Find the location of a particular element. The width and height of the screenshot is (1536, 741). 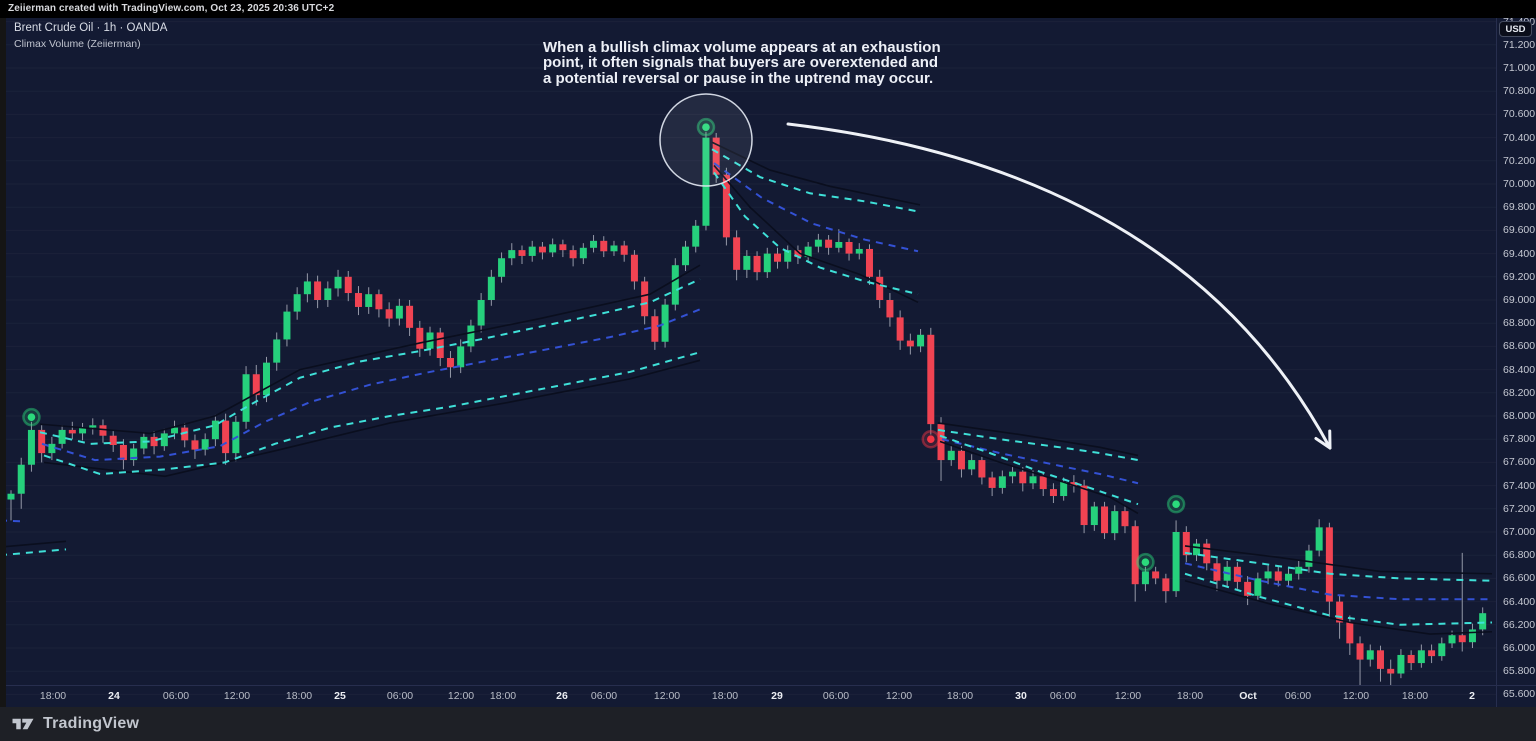

reversal-arrow-head is located at coordinates (1323, 439).